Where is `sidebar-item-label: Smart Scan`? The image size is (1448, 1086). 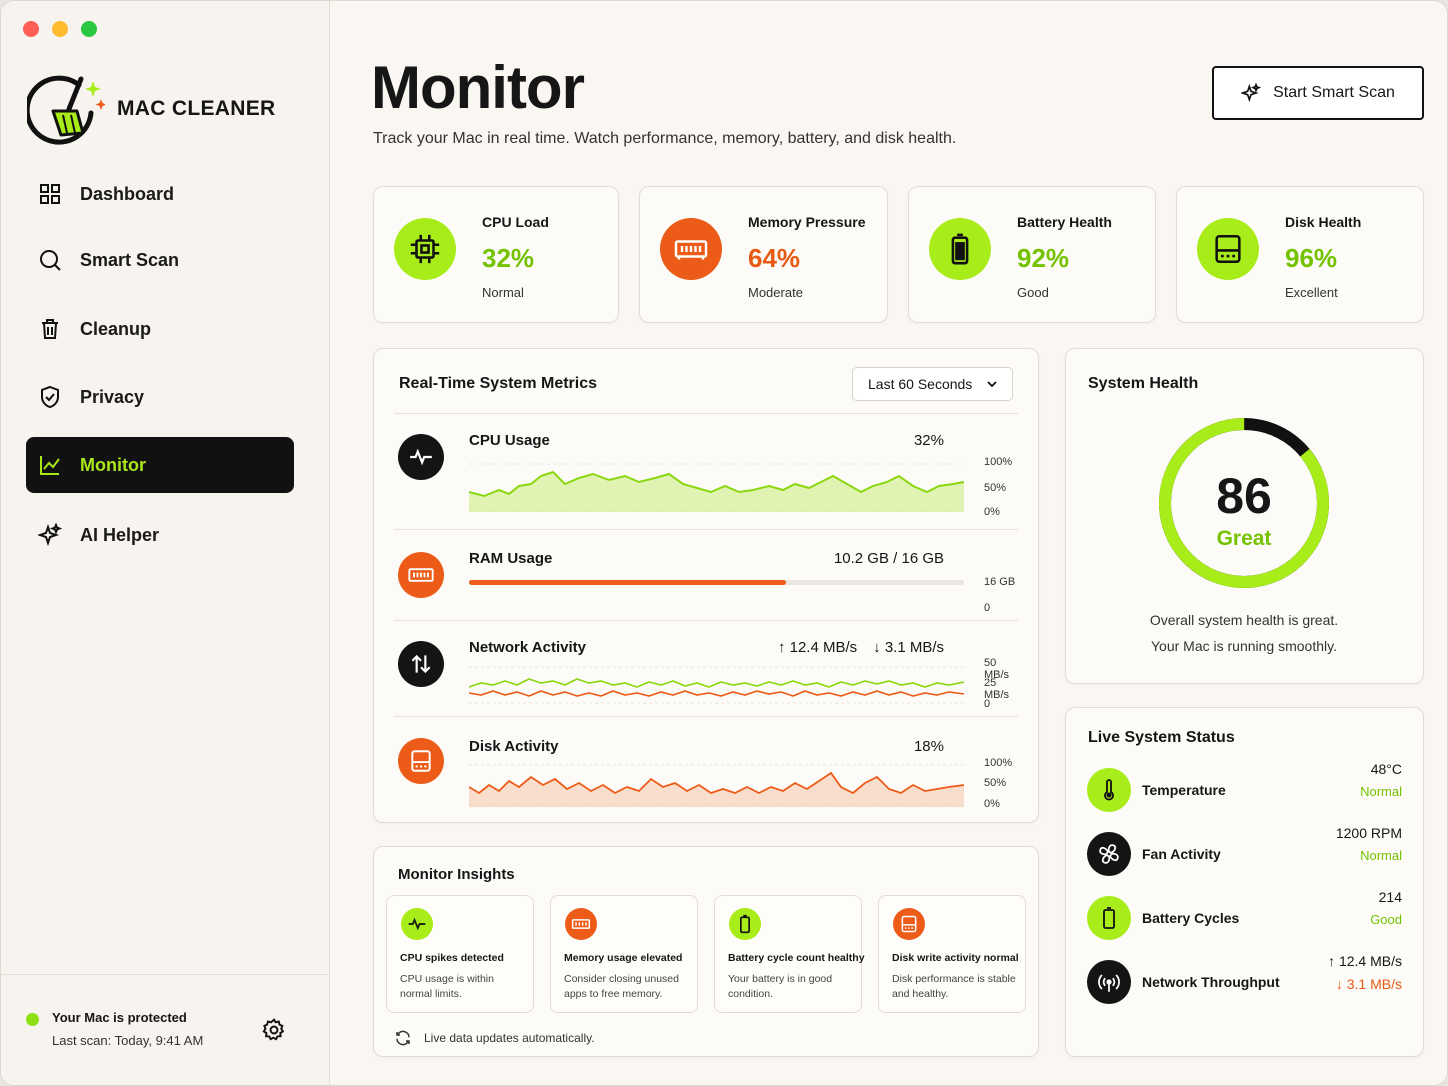
sidebar-item-label: Smart Scan is located at coordinates (130, 259).